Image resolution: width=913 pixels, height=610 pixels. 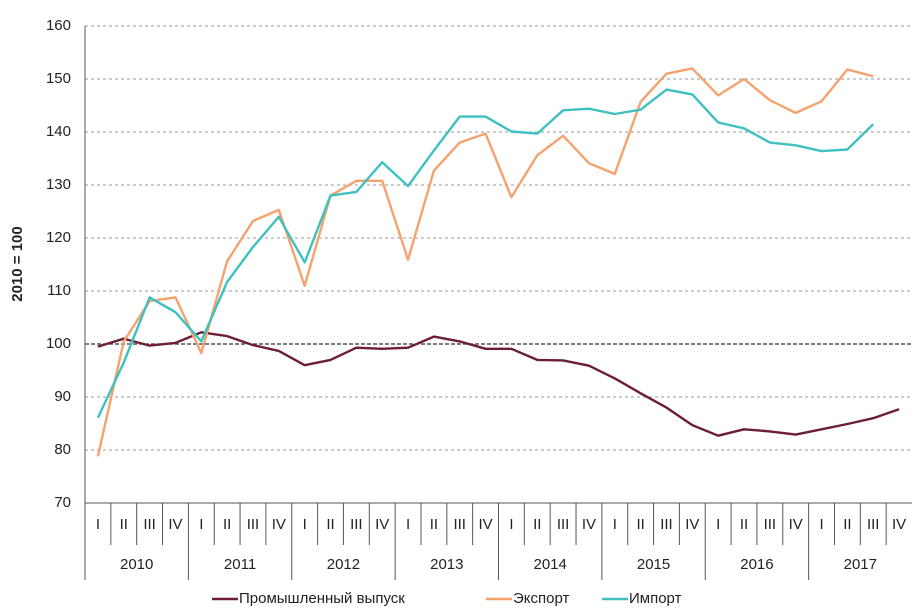 What do you see at coordinates (58, 237) in the screenshot?
I see `y-tick-label: 120` at bounding box center [58, 237].